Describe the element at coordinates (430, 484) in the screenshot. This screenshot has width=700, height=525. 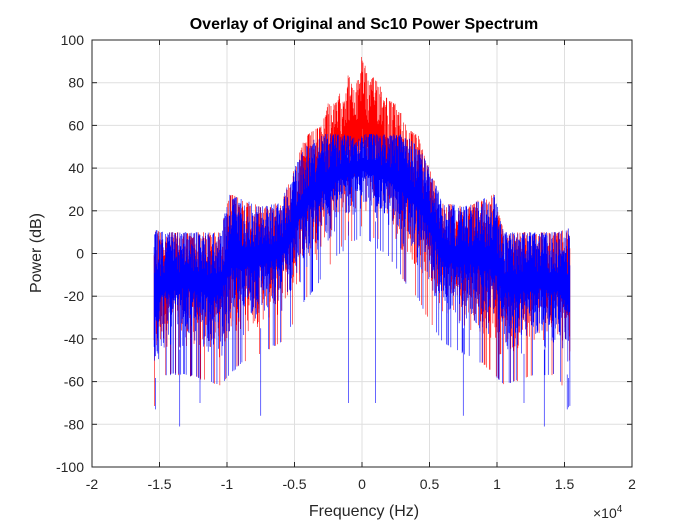
I see `x-tick-label: 0.5` at that location.